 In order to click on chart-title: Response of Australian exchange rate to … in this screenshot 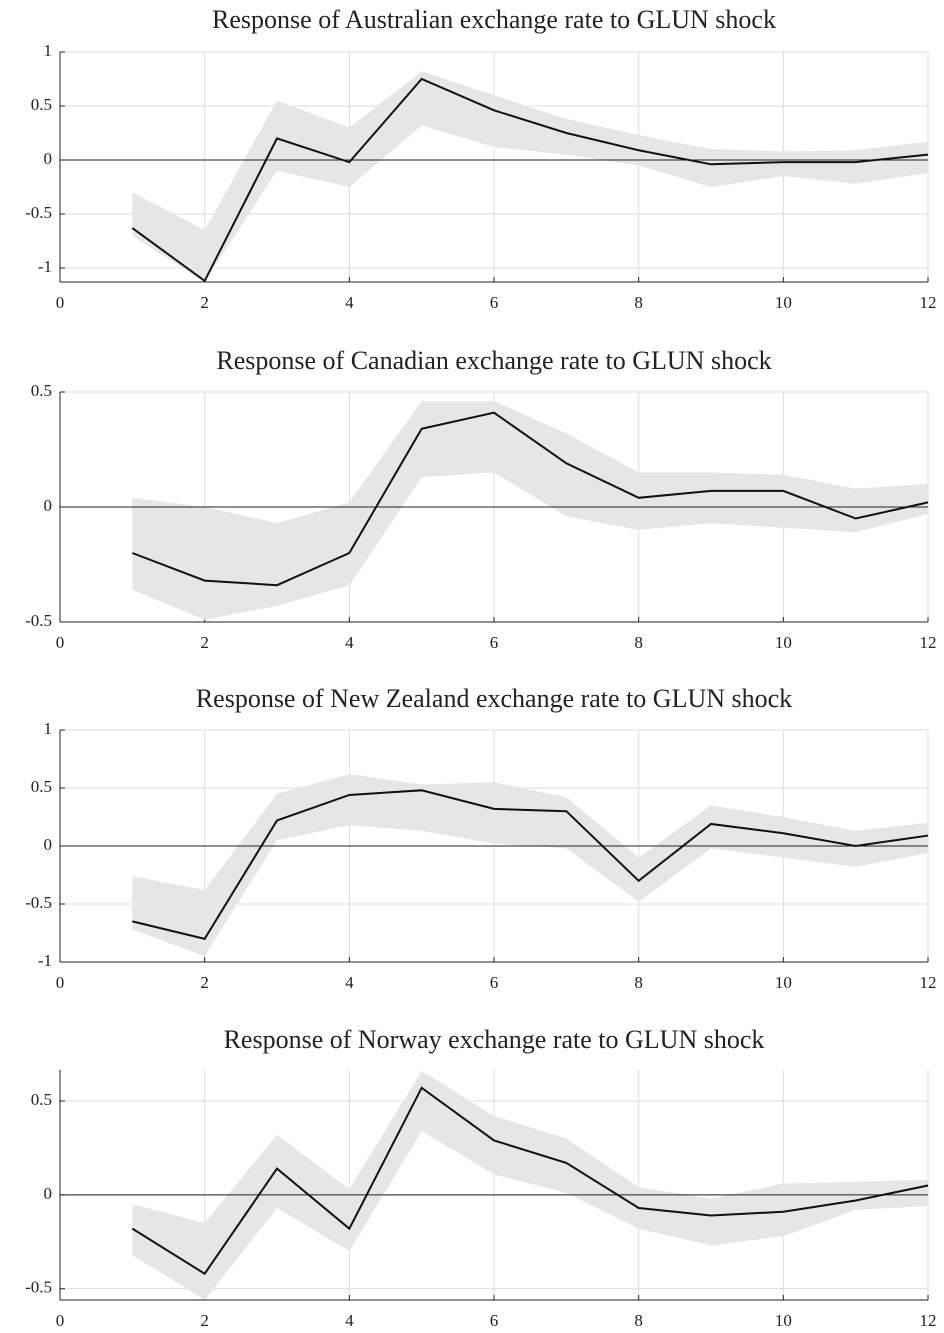, I will do `click(494, 19)`.